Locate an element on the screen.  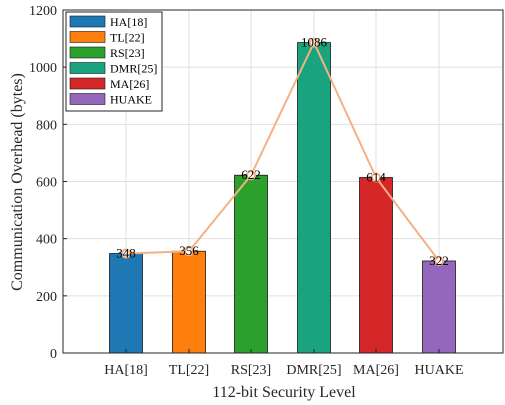
data-label: 1086 is located at coordinates (314, 42).